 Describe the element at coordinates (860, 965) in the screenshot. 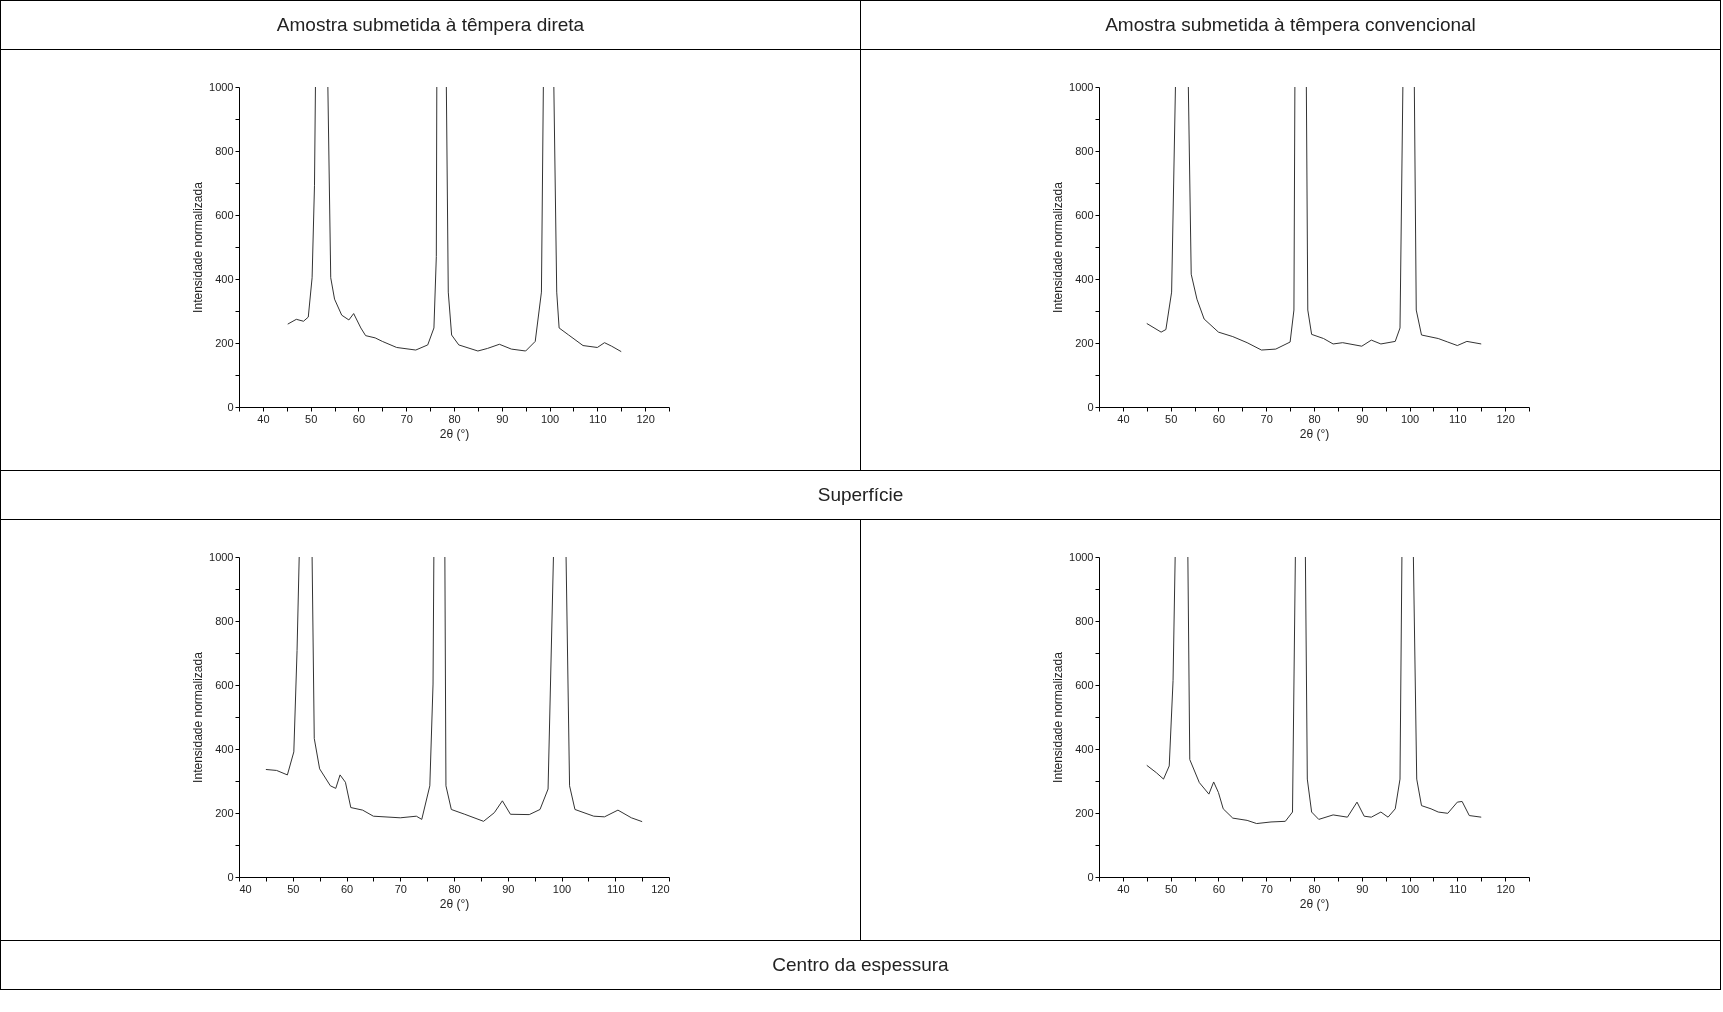

I see `text: Centro da espessura` at that location.